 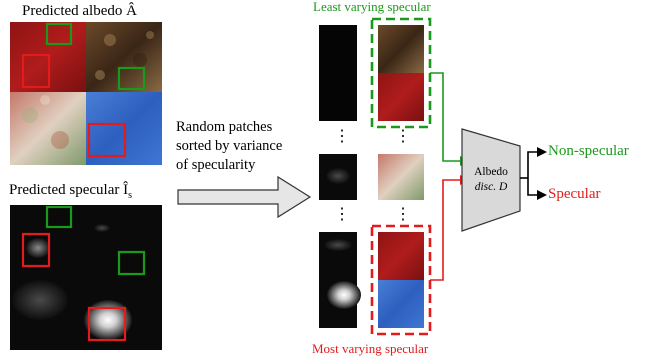 I want to click on ellipsis-dots: ⋮ ⋮ ⋮ ⋮, so click(x=372, y=175).